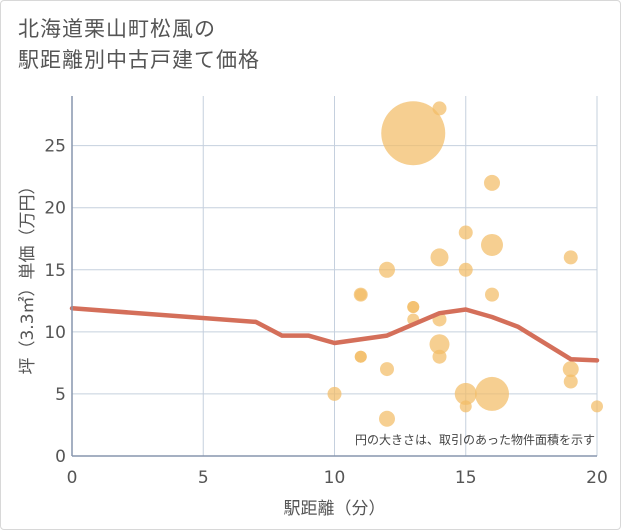 This screenshot has width=621, height=530. Describe the element at coordinates (139, 60) in the screenshot. I see `chart-title-line-2: 駅距離別中古戸建て価格` at that location.